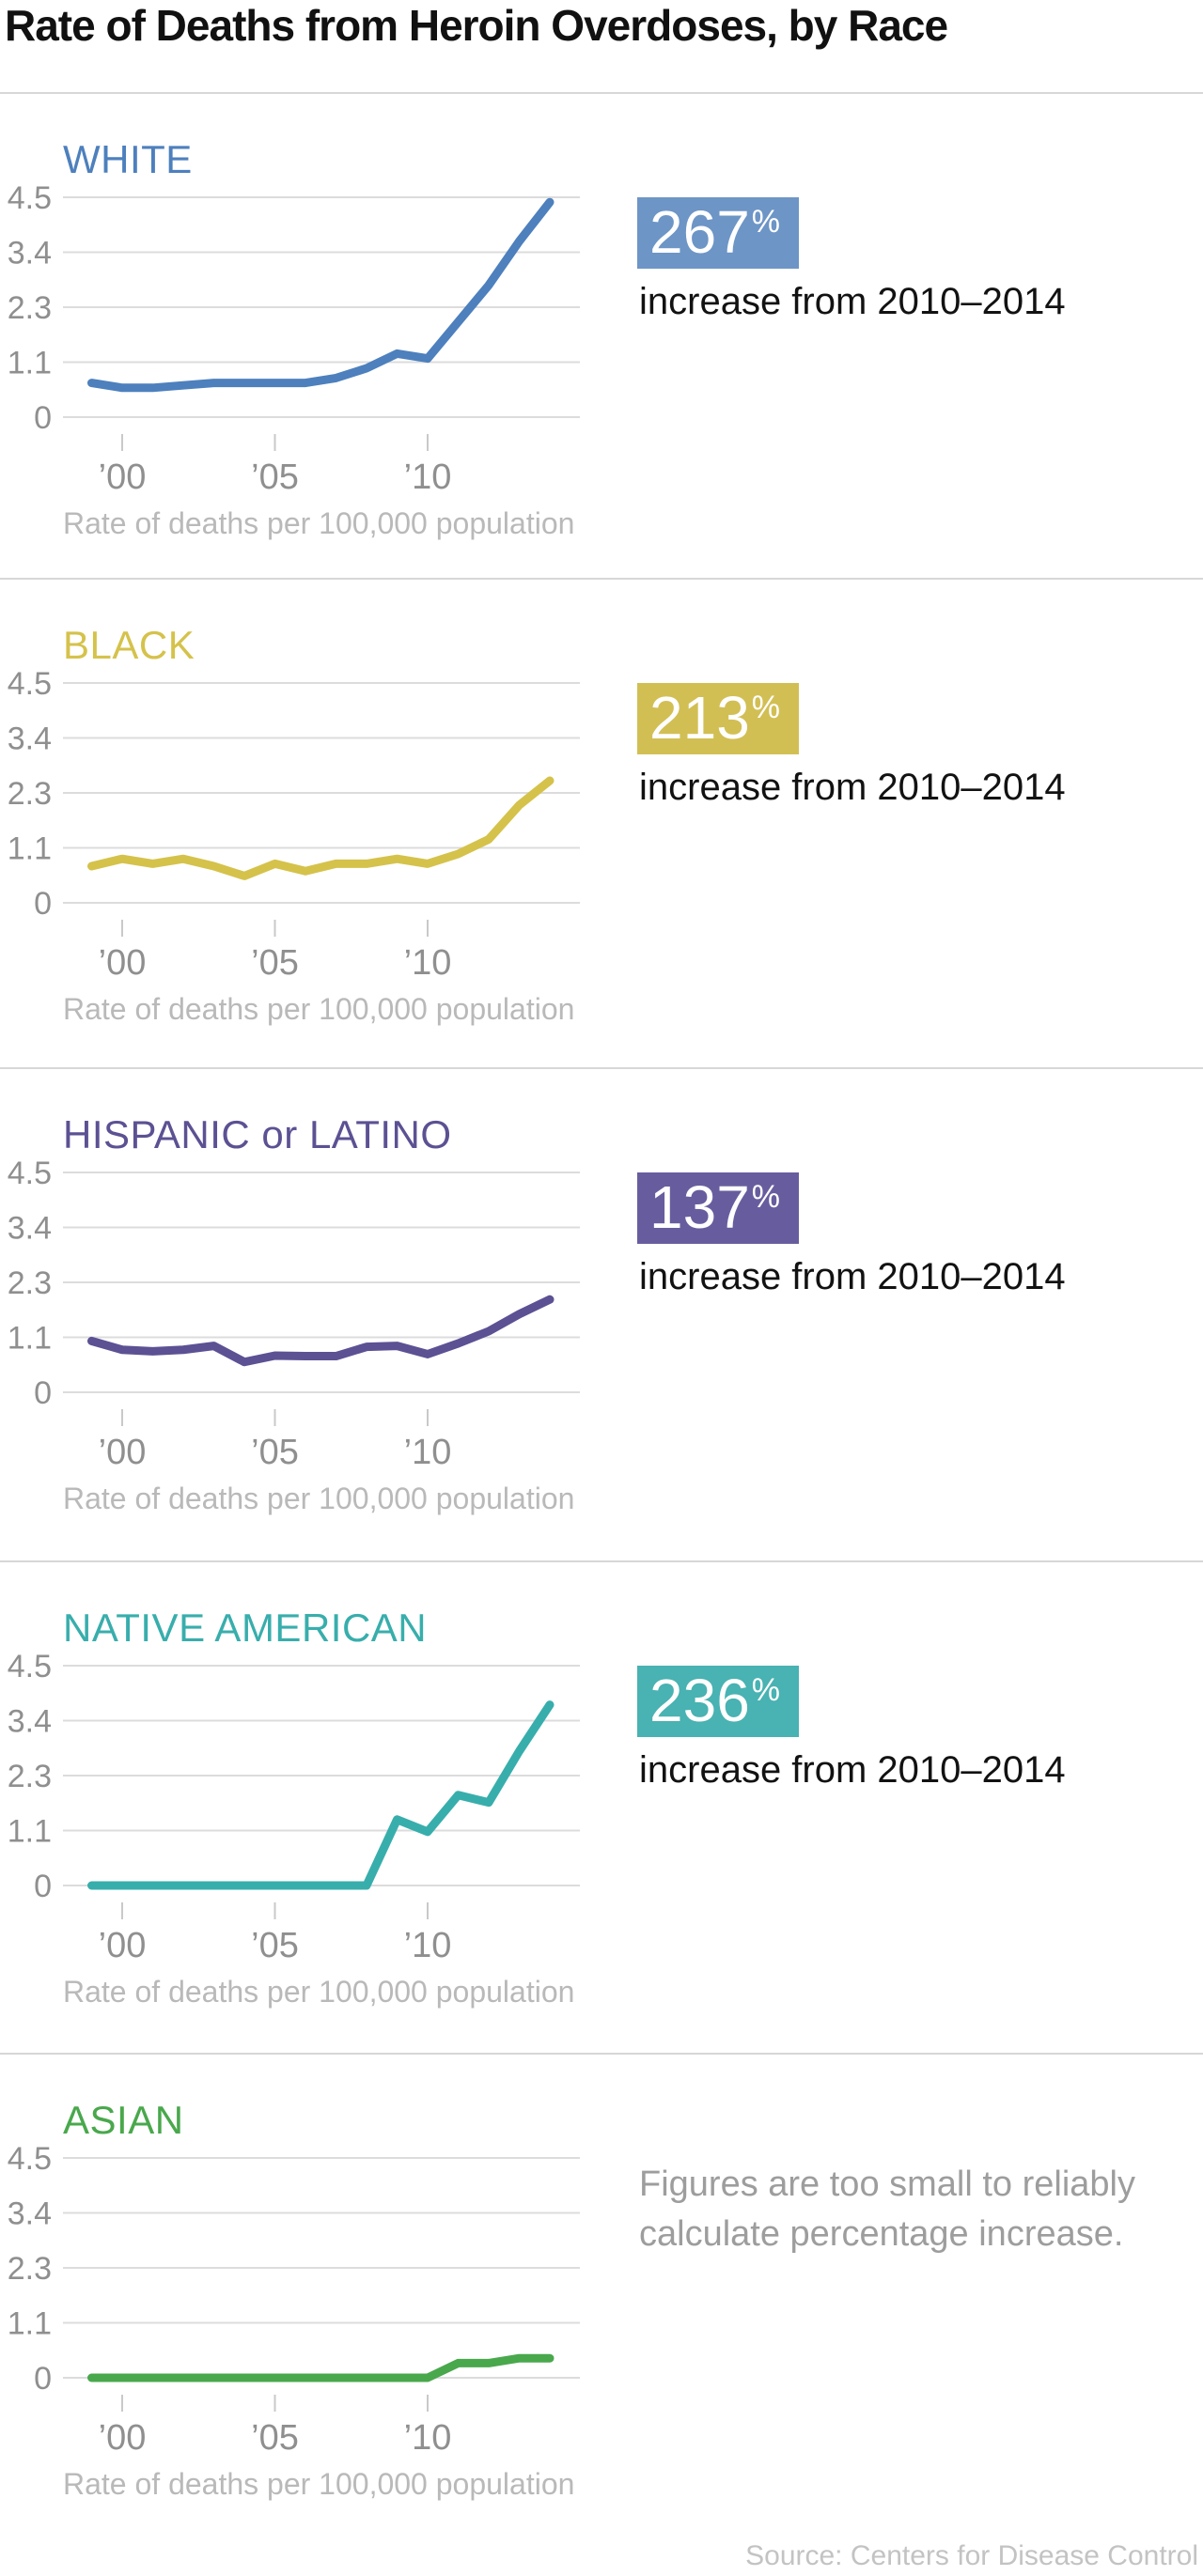 This screenshot has height=2576, width=1203. I want to click on percent-value: 213, so click(699, 718).